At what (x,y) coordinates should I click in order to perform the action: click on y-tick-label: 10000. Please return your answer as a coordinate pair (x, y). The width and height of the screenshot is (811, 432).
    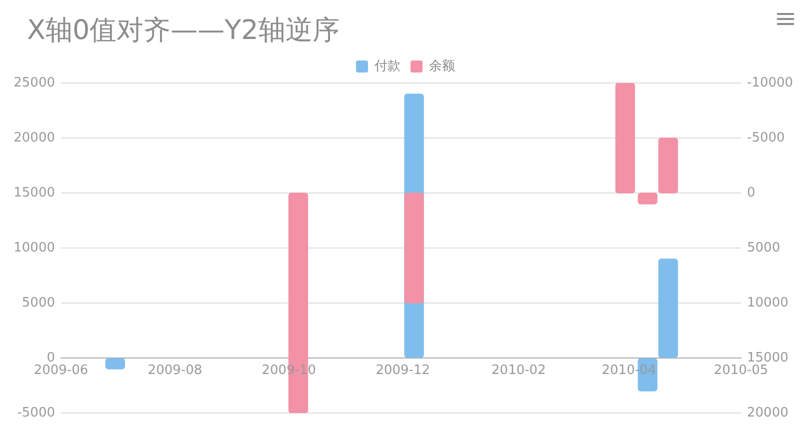
    Looking at the image, I should click on (34, 248).